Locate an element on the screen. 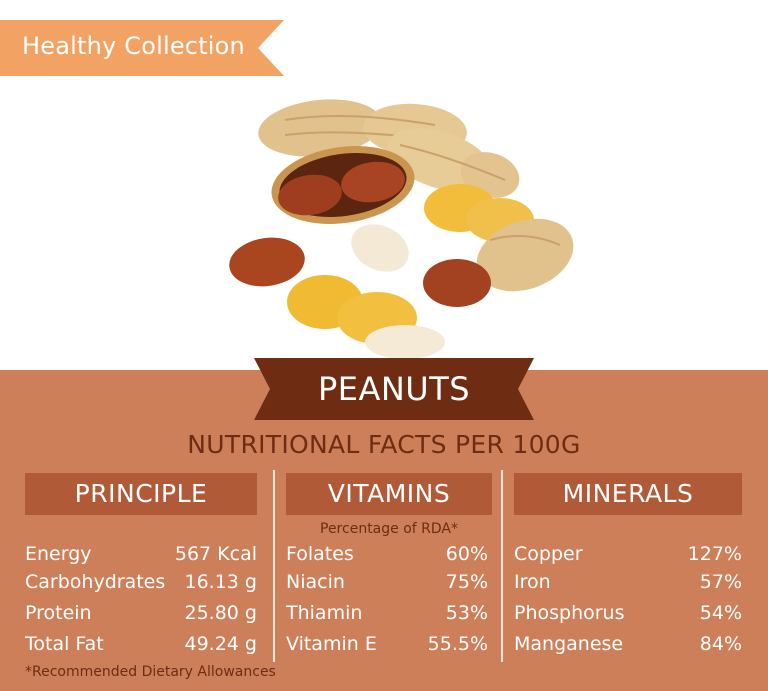 This screenshot has width=768, height=691. principle-row: Carbohydrates 16.13 g is located at coordinates (141, 584).